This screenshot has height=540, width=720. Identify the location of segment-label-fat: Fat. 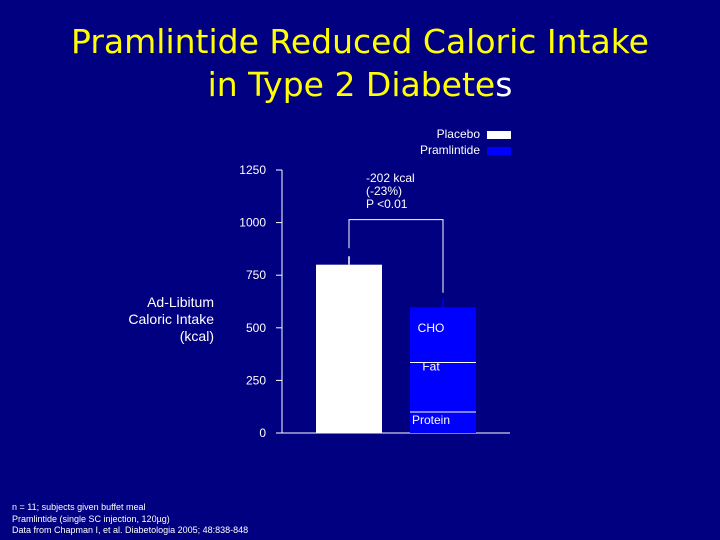
(431, 367).